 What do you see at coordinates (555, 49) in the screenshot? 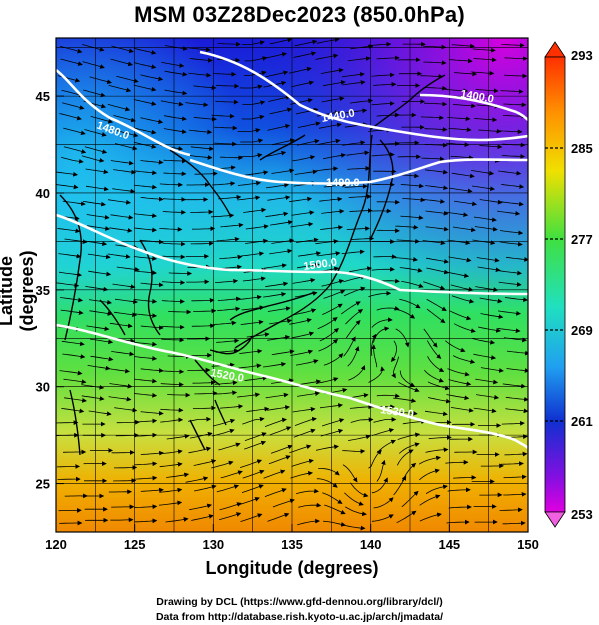
I see `triangle-up-icon` at bounding box center [555, 49].